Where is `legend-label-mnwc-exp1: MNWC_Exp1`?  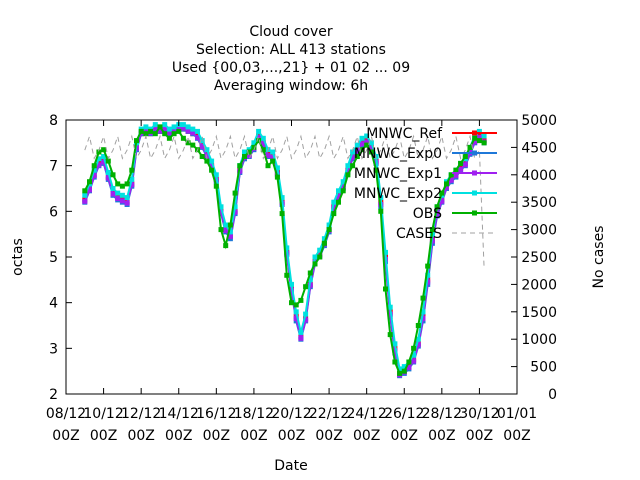 legend-label-mnwc-exp1: MNWC_Exp1 is located at coordinates (398, 174).